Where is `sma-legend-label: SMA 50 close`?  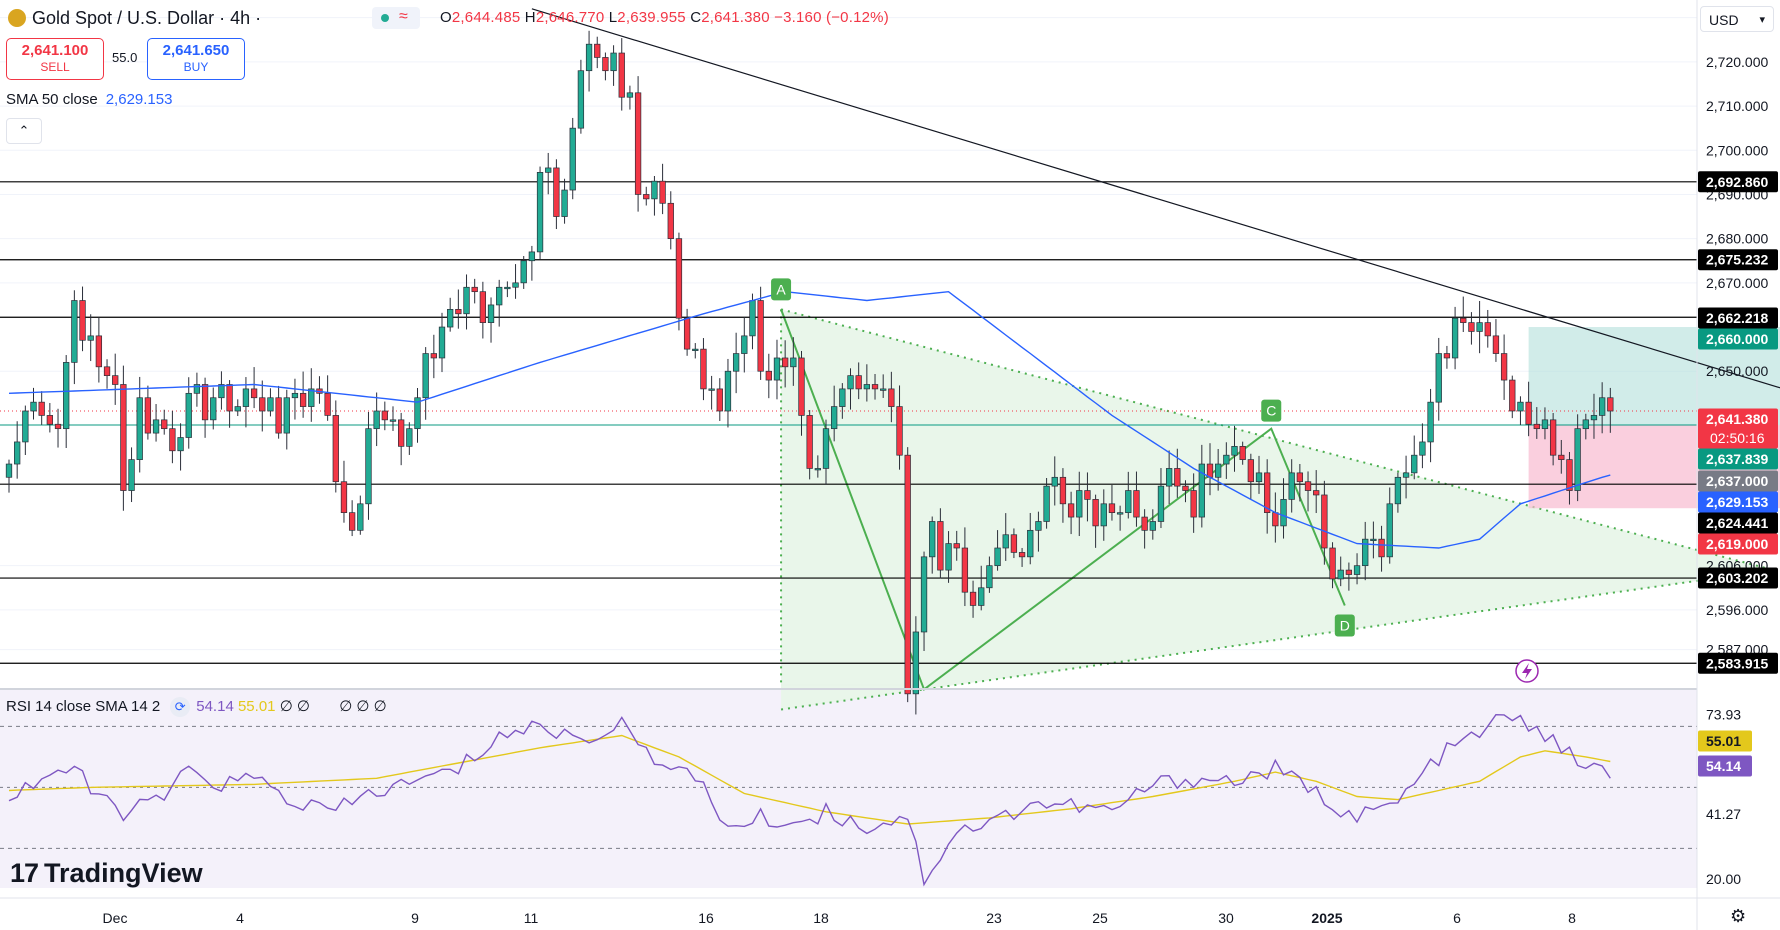
sma-legend-label: SMA 50 close is located at coordinates (52, 99).